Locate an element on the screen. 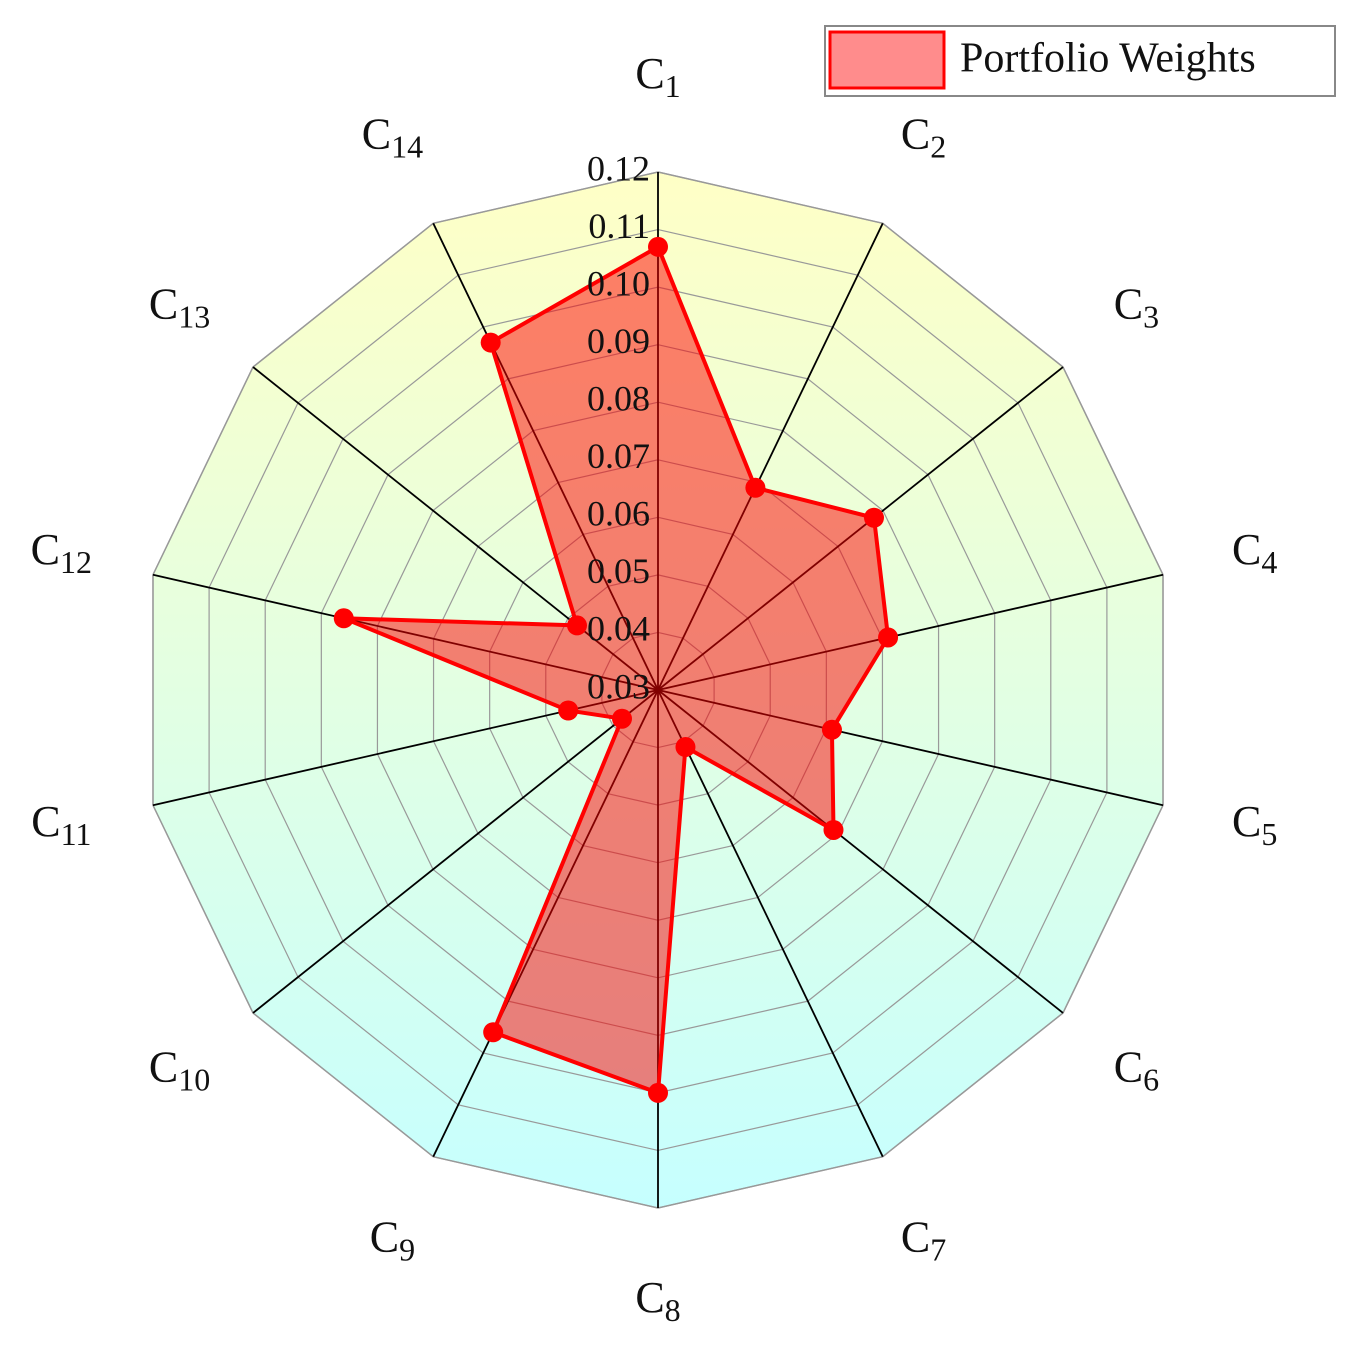 This screenshot has height=1355, width=1351. category-label: C11 is located at coordinates (61, 824).